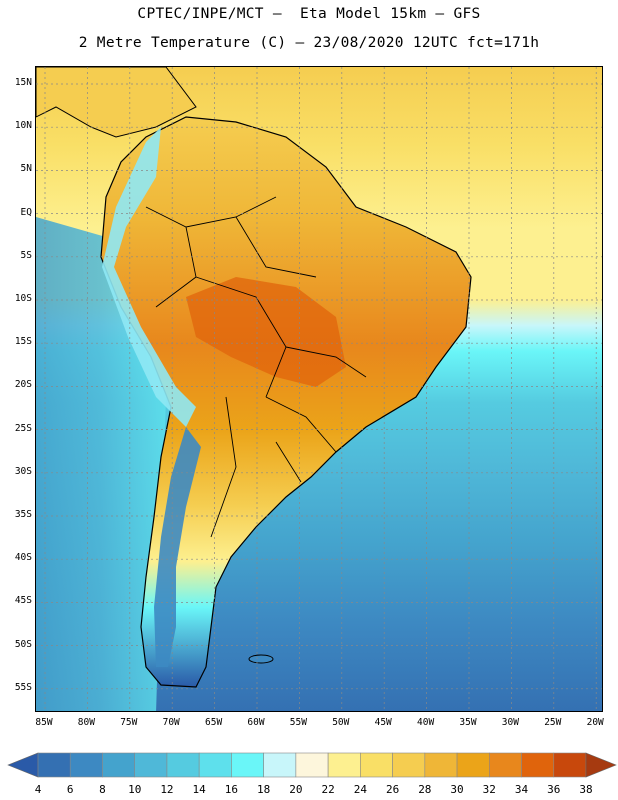 The image size is (618, 800). Describe the element at coordinates (23, 601) in the screenshot. I see `lat-label: 45S` at that location.